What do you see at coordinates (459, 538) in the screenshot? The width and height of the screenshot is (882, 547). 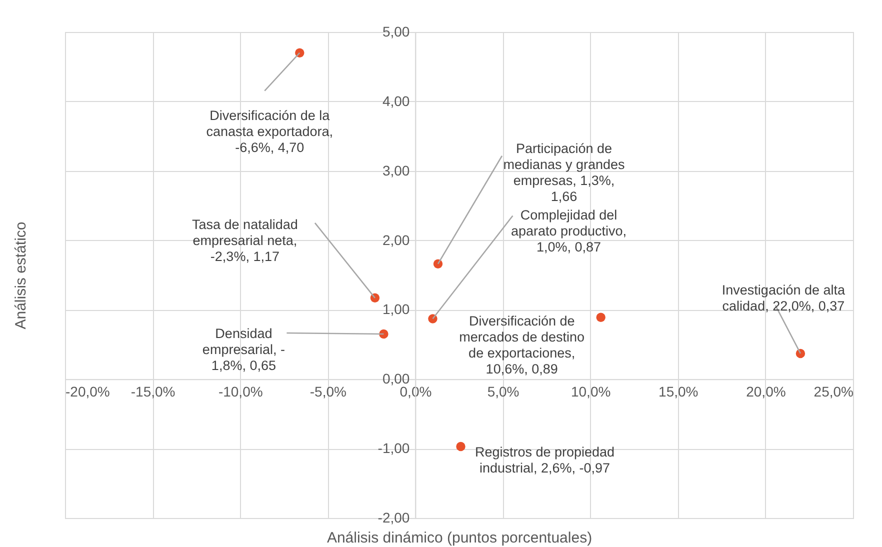 I see `x-axis-title: Análisis dinámico (puntos porcentuales)` at bounding box center [459, 538].